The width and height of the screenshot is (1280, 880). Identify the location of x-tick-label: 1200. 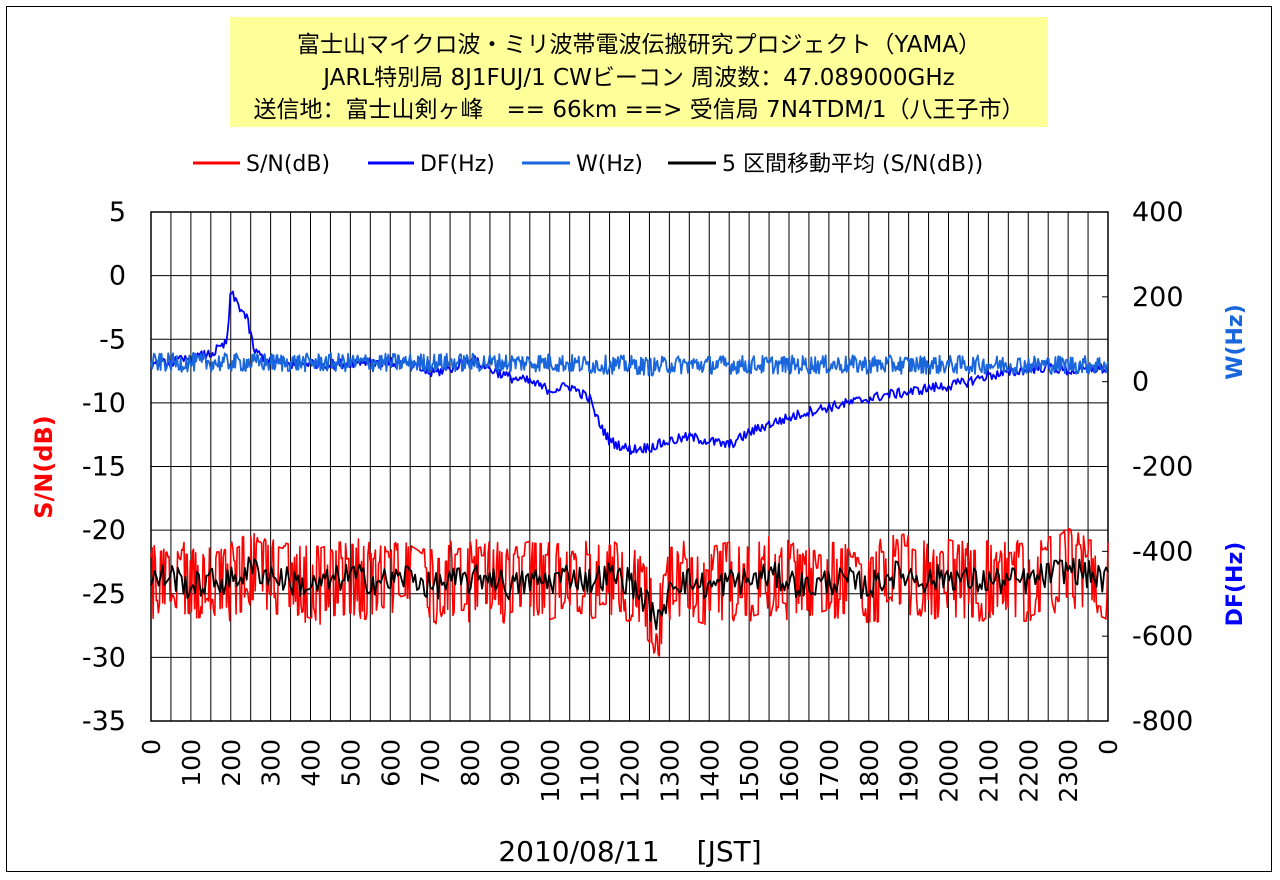
(630, 771).